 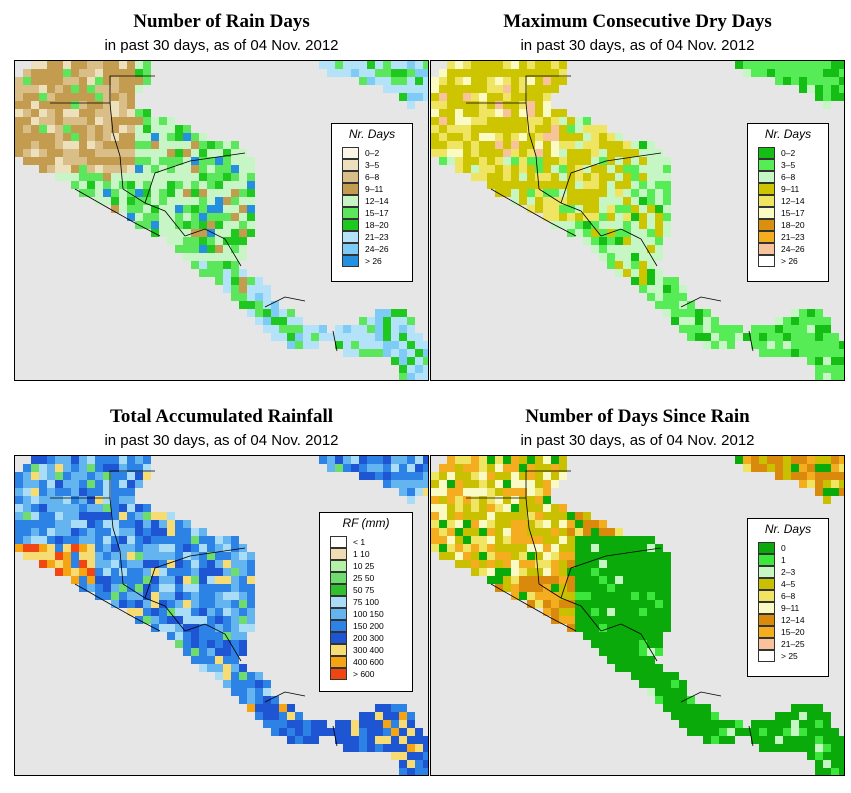 What do you see at coordinates (372, 177) in the screenshot?
I see `legend-label: 6–8` at bounding box center [372, 177].